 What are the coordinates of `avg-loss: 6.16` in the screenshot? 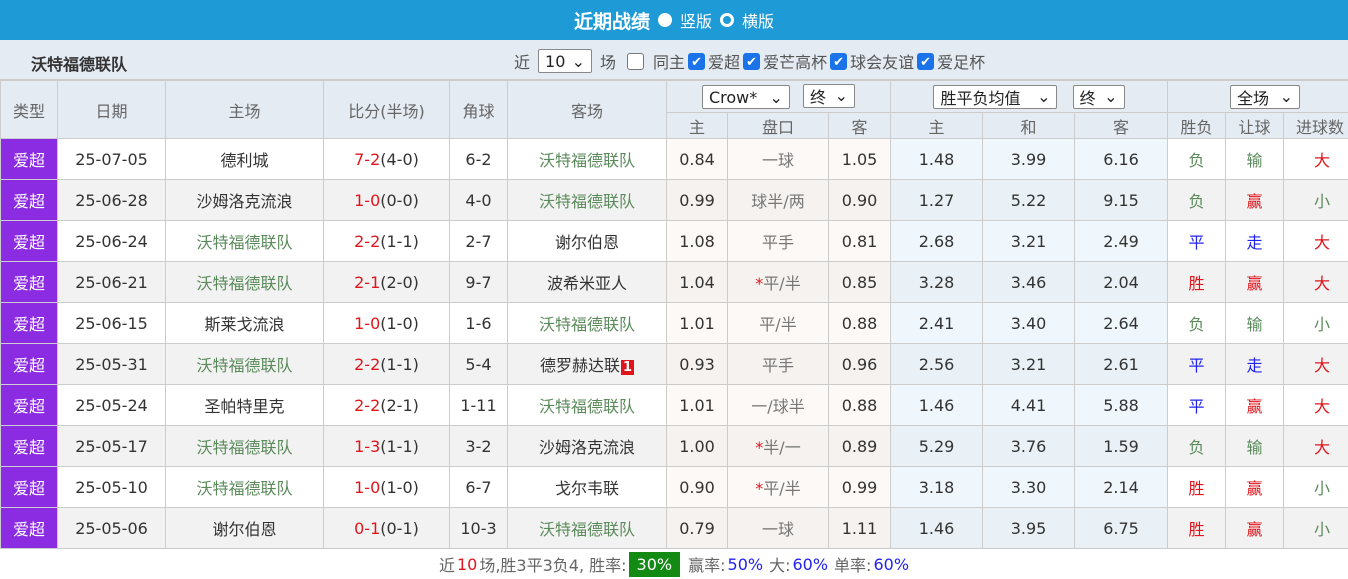 It's located at (1121, 159).